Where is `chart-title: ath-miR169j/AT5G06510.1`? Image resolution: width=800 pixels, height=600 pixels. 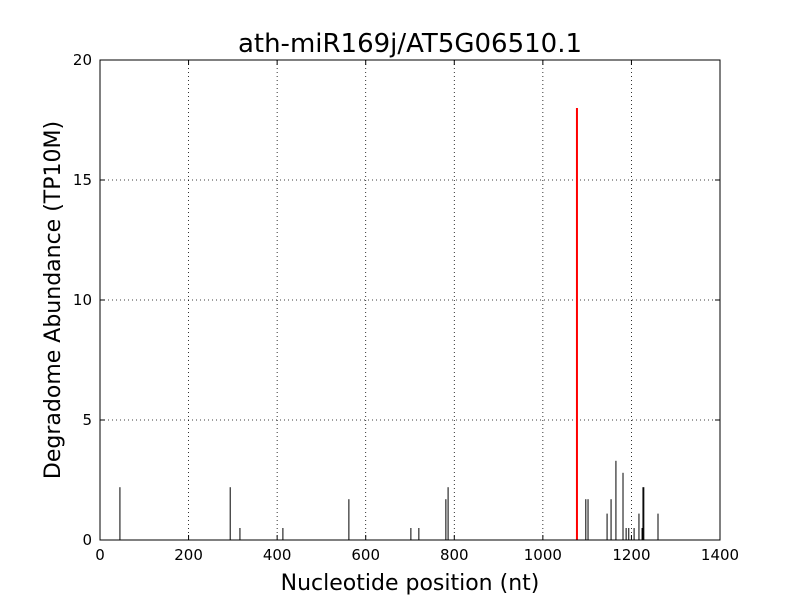 chart-title: ath-miR169j/AT5G06510.1 is located at coordinates (410, 44).